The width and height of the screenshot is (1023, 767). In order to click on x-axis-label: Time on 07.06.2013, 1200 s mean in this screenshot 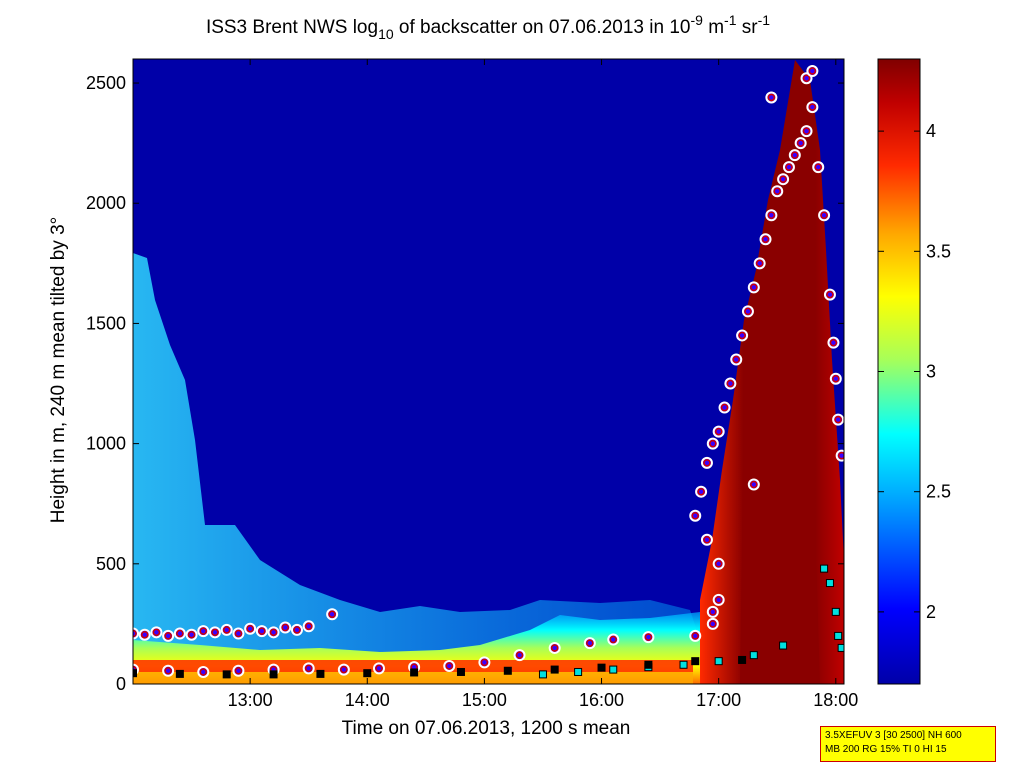, I will do `click(486, 728)`.